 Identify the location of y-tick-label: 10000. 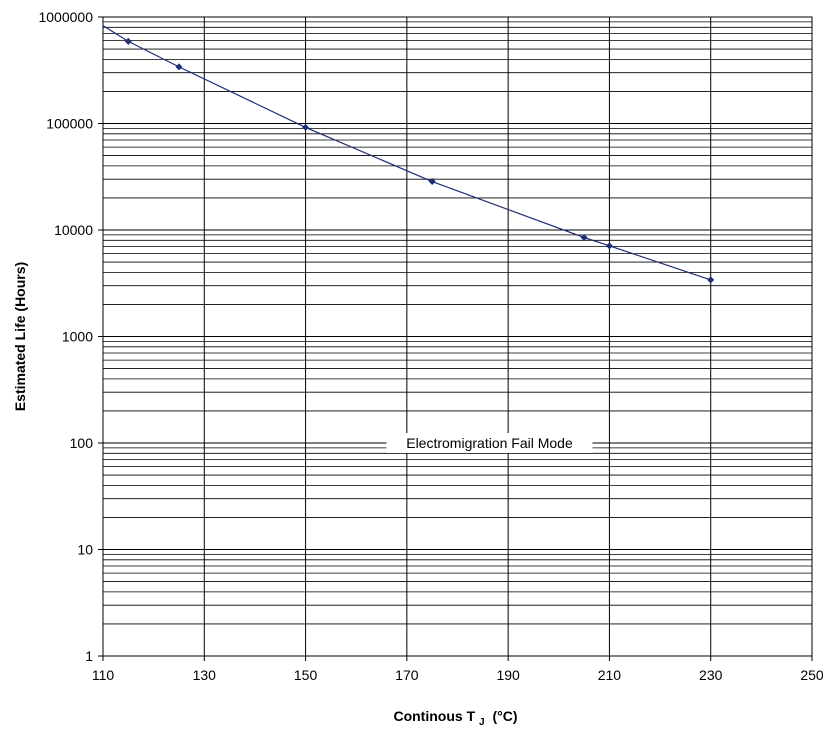
(73, 230).